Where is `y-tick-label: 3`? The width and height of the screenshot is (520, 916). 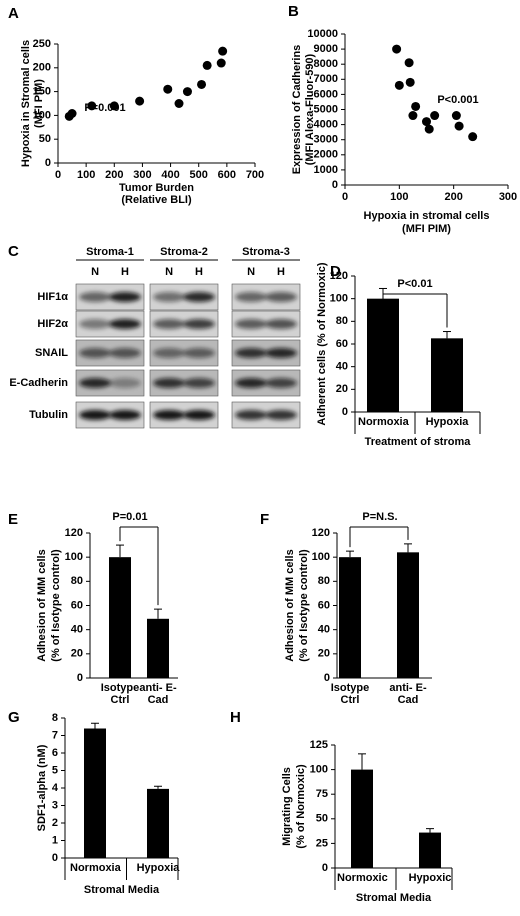
y-tick-label: 3 is located at coordinates (55, 805).